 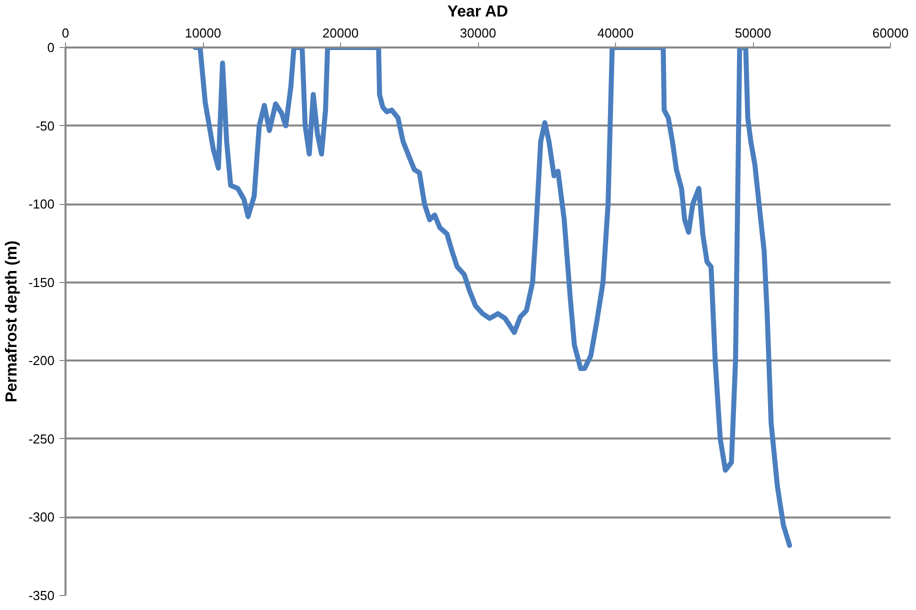 What do you see at coordinates (45, 126) in the screenshot?
I see `y-tick-label: -50` at bounding box center [45, 126].